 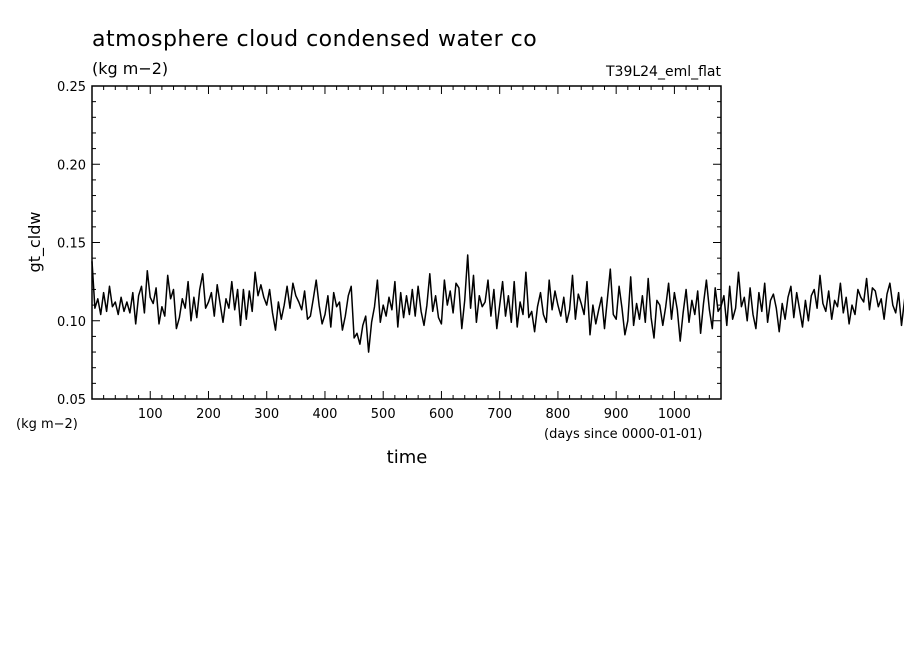 I want to click on y-axis-units: (kg m−2), so click(x=47, y=424).